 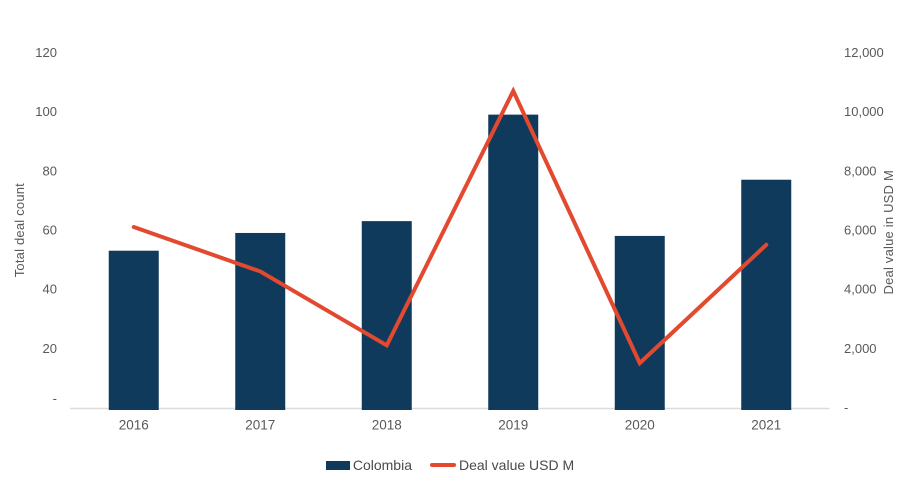 What do you see at coordinates (50, 230) in the screenshot?
I see `left-axis-tick-60: 60` at bounding box center [50, 230].